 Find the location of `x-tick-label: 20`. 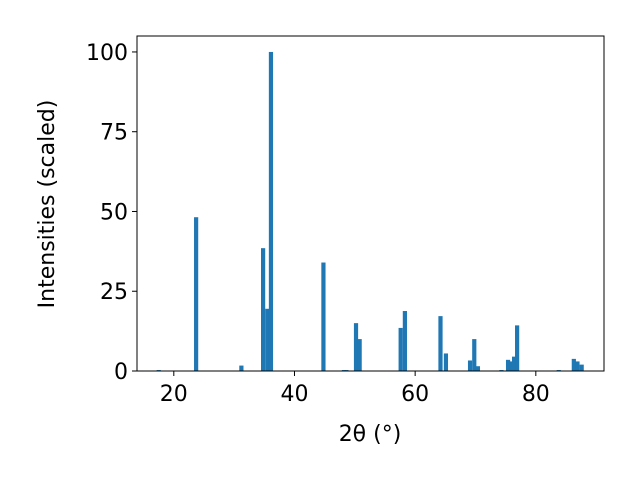

x-tick-label: 20 is located at coordinates (174, 394).